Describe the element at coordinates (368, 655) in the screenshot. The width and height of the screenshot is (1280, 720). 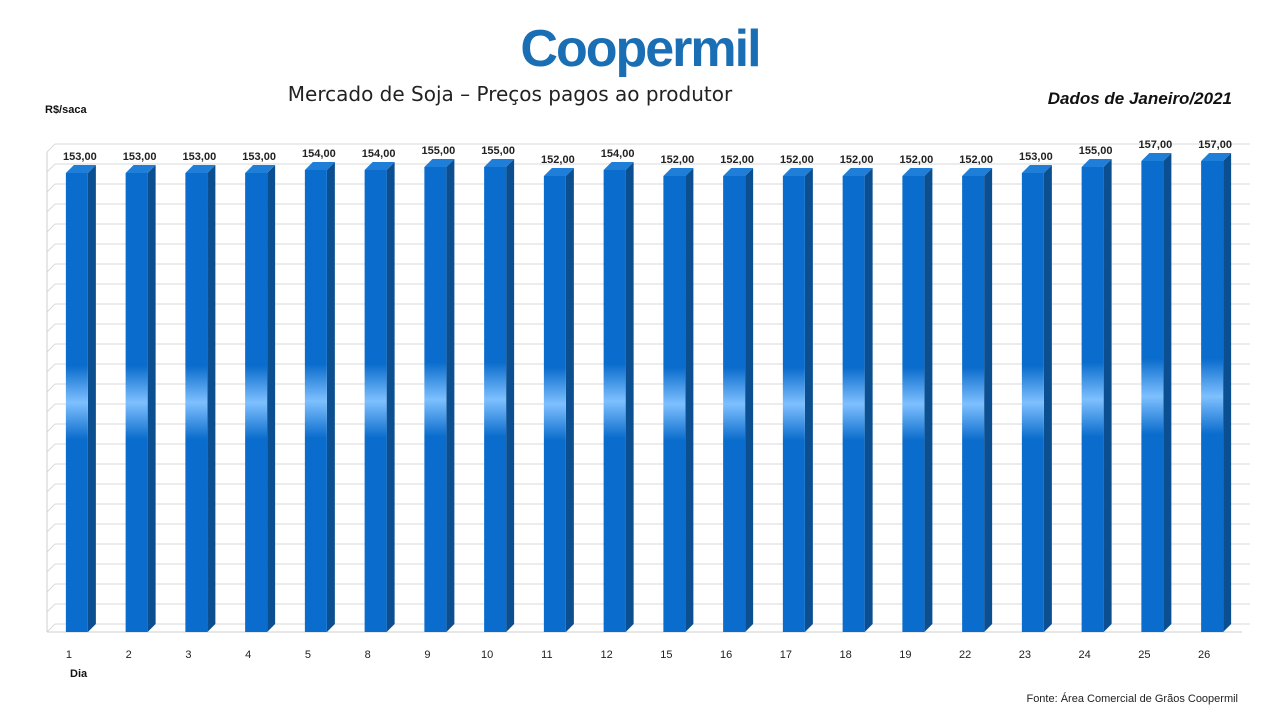
I see `x-tick-label: 8` at that location.